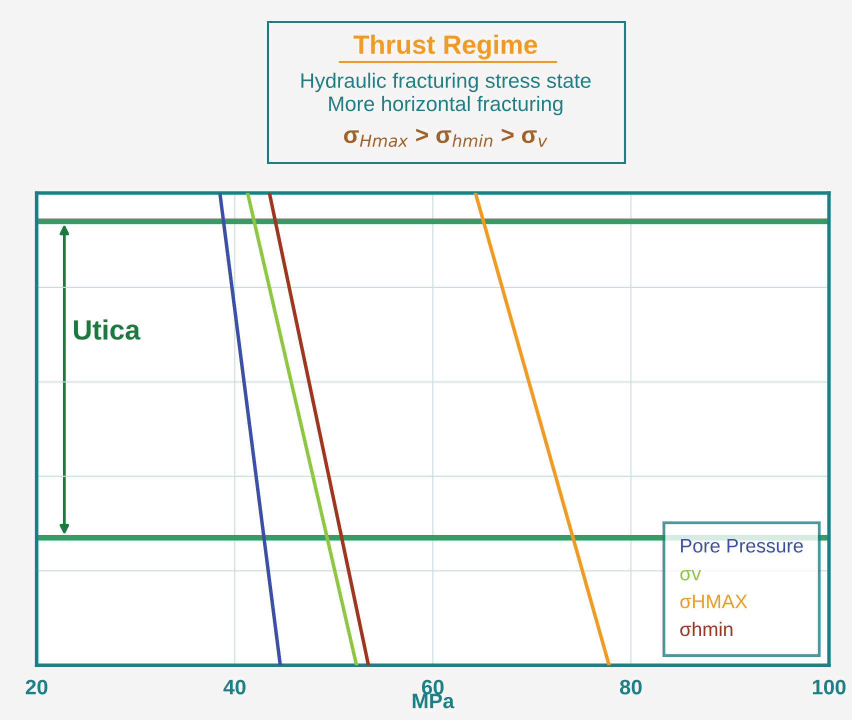 This screenshot has width=852, height=720. Describe the element at coordinates (742, 546) in the screenshot. I see `text: Pore Pressure` at that location.